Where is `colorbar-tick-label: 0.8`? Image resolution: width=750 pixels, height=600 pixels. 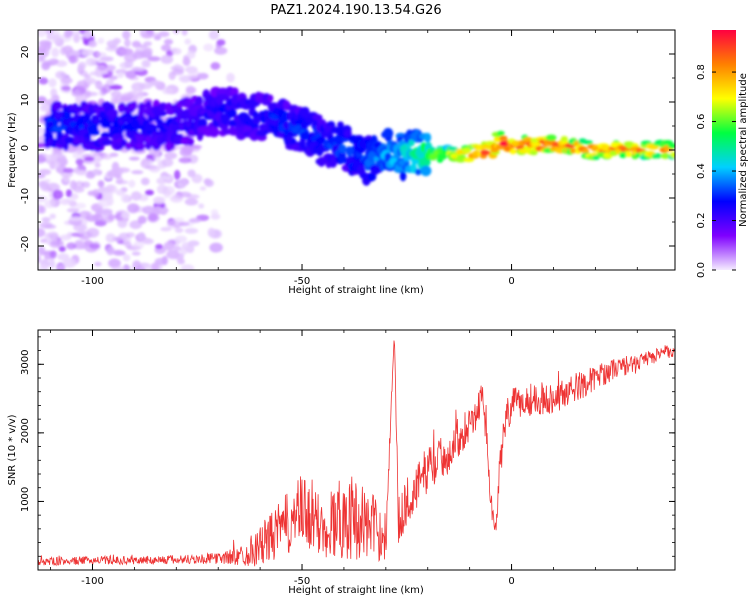 colorbar-tick-label: 0.8 is located at coordinates (701, 72).